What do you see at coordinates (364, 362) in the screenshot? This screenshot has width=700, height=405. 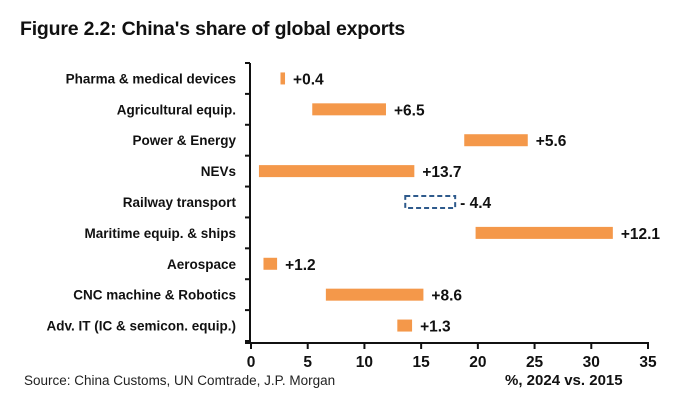 I see `x-tick-label: 10` at bounding box center [364, 362].